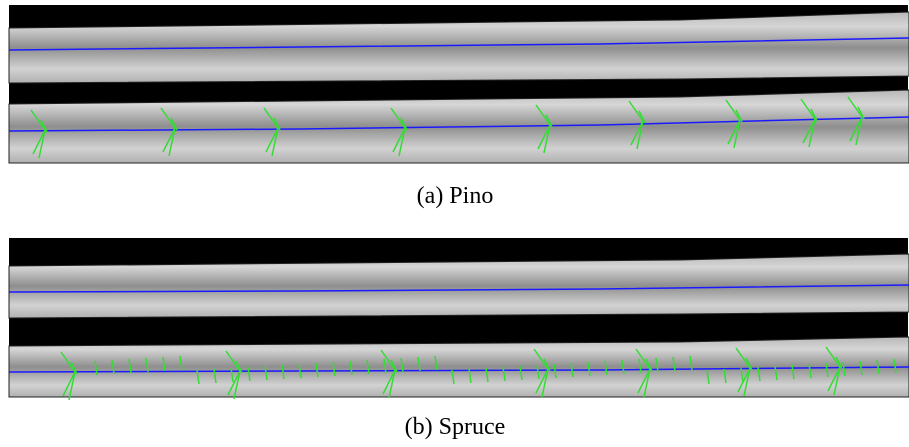 Image resolution: width=909 pixels, height=447 pixels. Describe the element at coordinates (478, 373) in the screenshot. I see `defect-markers` at that location.